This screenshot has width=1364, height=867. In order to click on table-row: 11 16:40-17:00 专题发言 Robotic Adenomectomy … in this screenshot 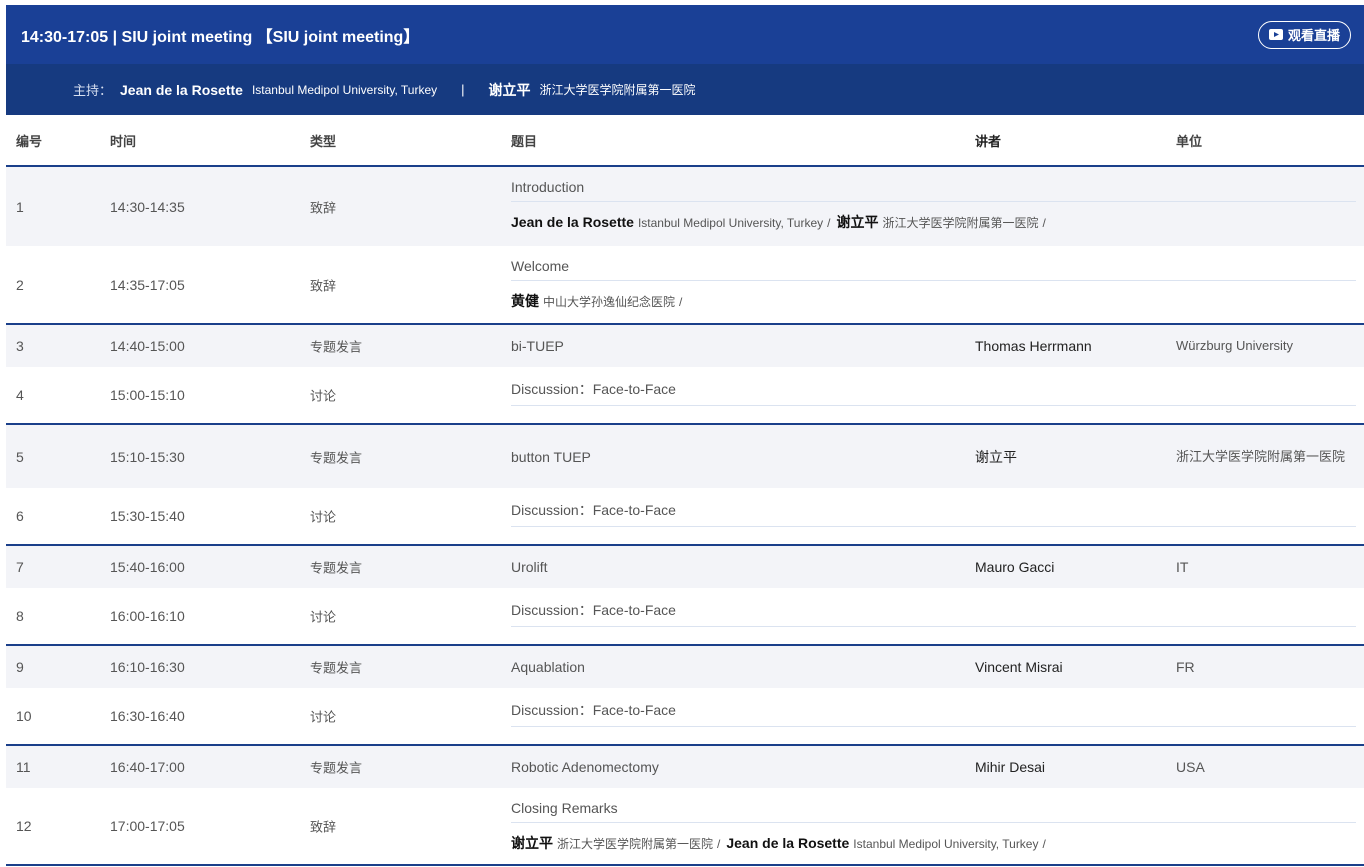, I will do `click(685, 767)`.